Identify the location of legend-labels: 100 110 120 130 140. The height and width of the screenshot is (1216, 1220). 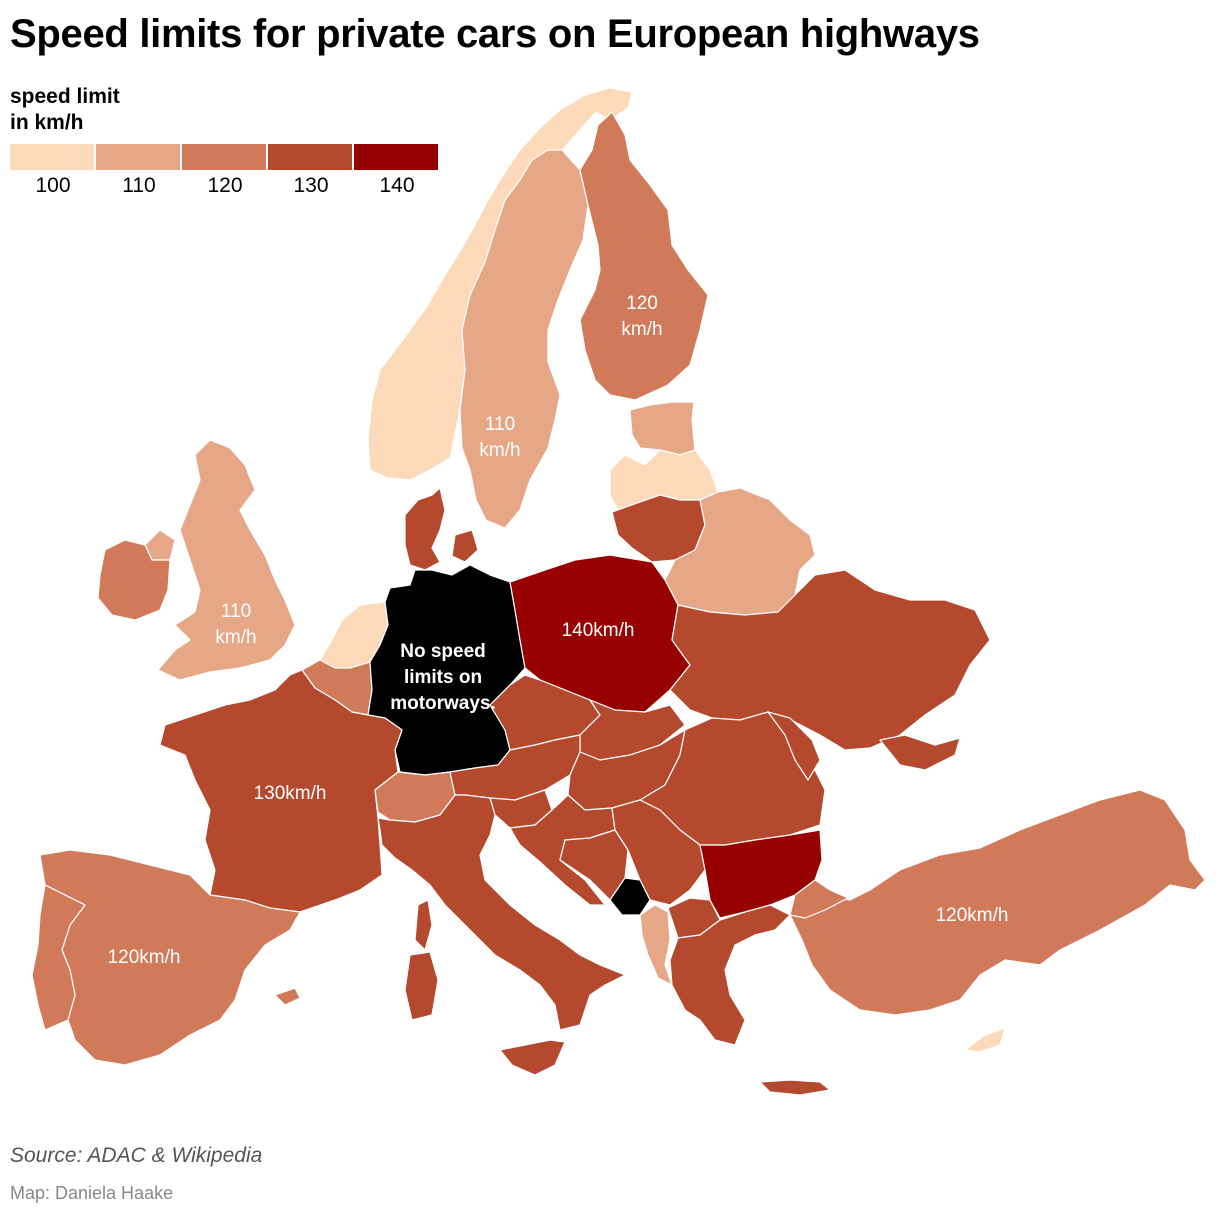
(225, 186).